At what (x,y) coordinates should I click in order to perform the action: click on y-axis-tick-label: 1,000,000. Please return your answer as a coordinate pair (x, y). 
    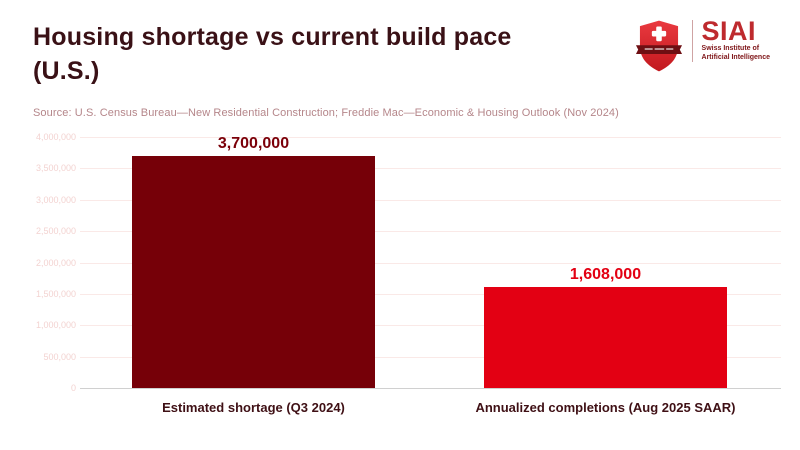
    Looking at the image, I should click on (55, 325).